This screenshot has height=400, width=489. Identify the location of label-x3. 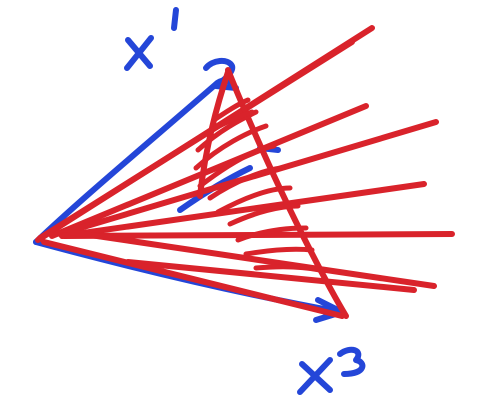
(331, 370).